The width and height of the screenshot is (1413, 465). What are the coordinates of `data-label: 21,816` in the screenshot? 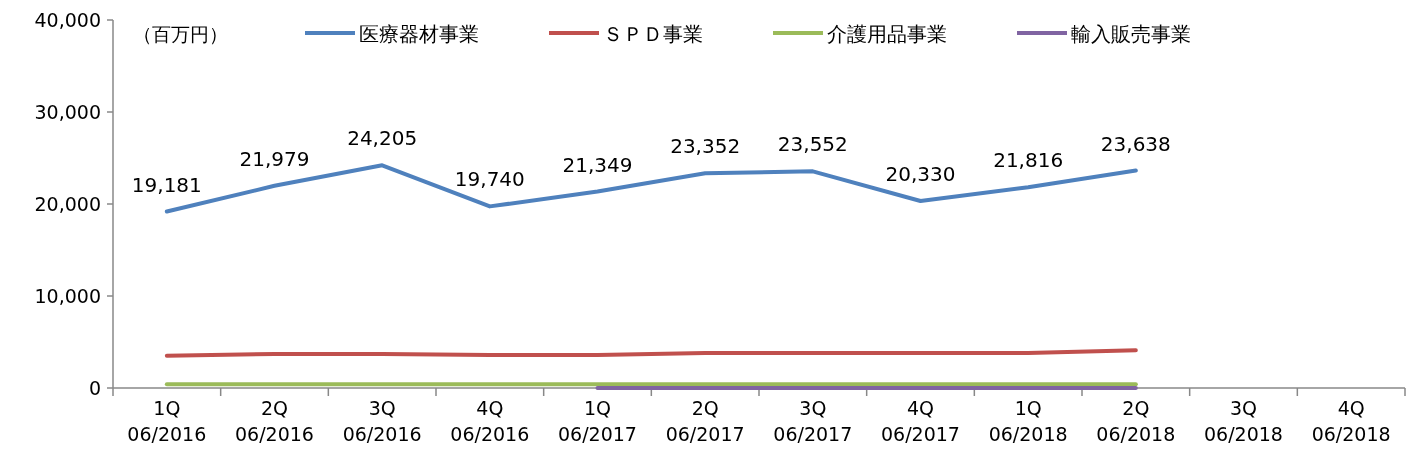 It's located at (1028, 160).